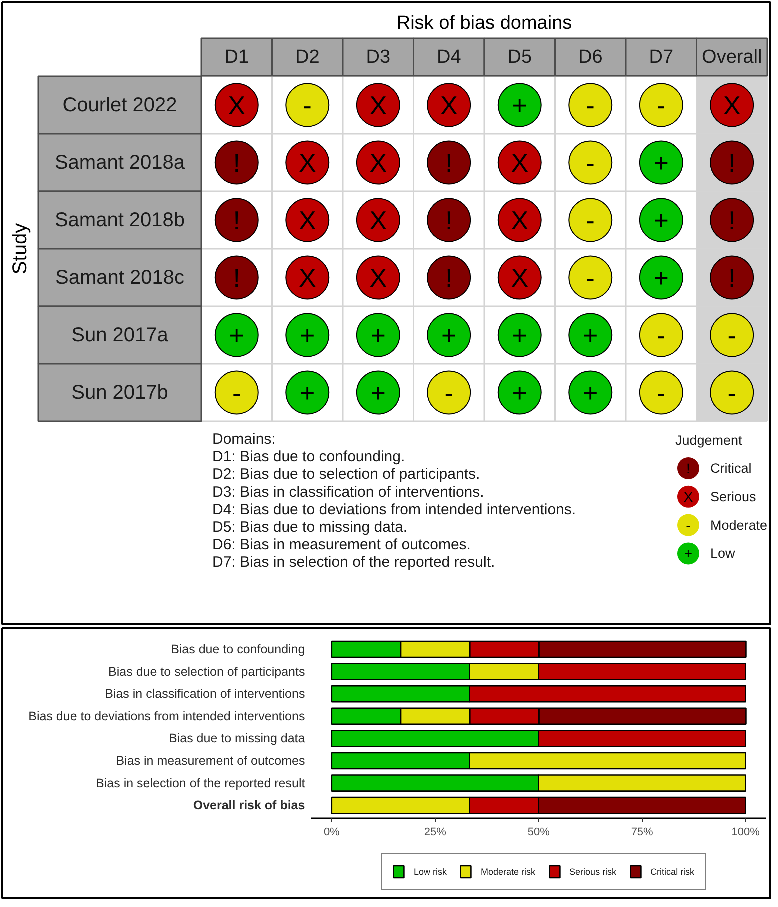 The height and width of the screenshot is (907, 778). I want to click on x-tick-label: D4, so click(449, 57).